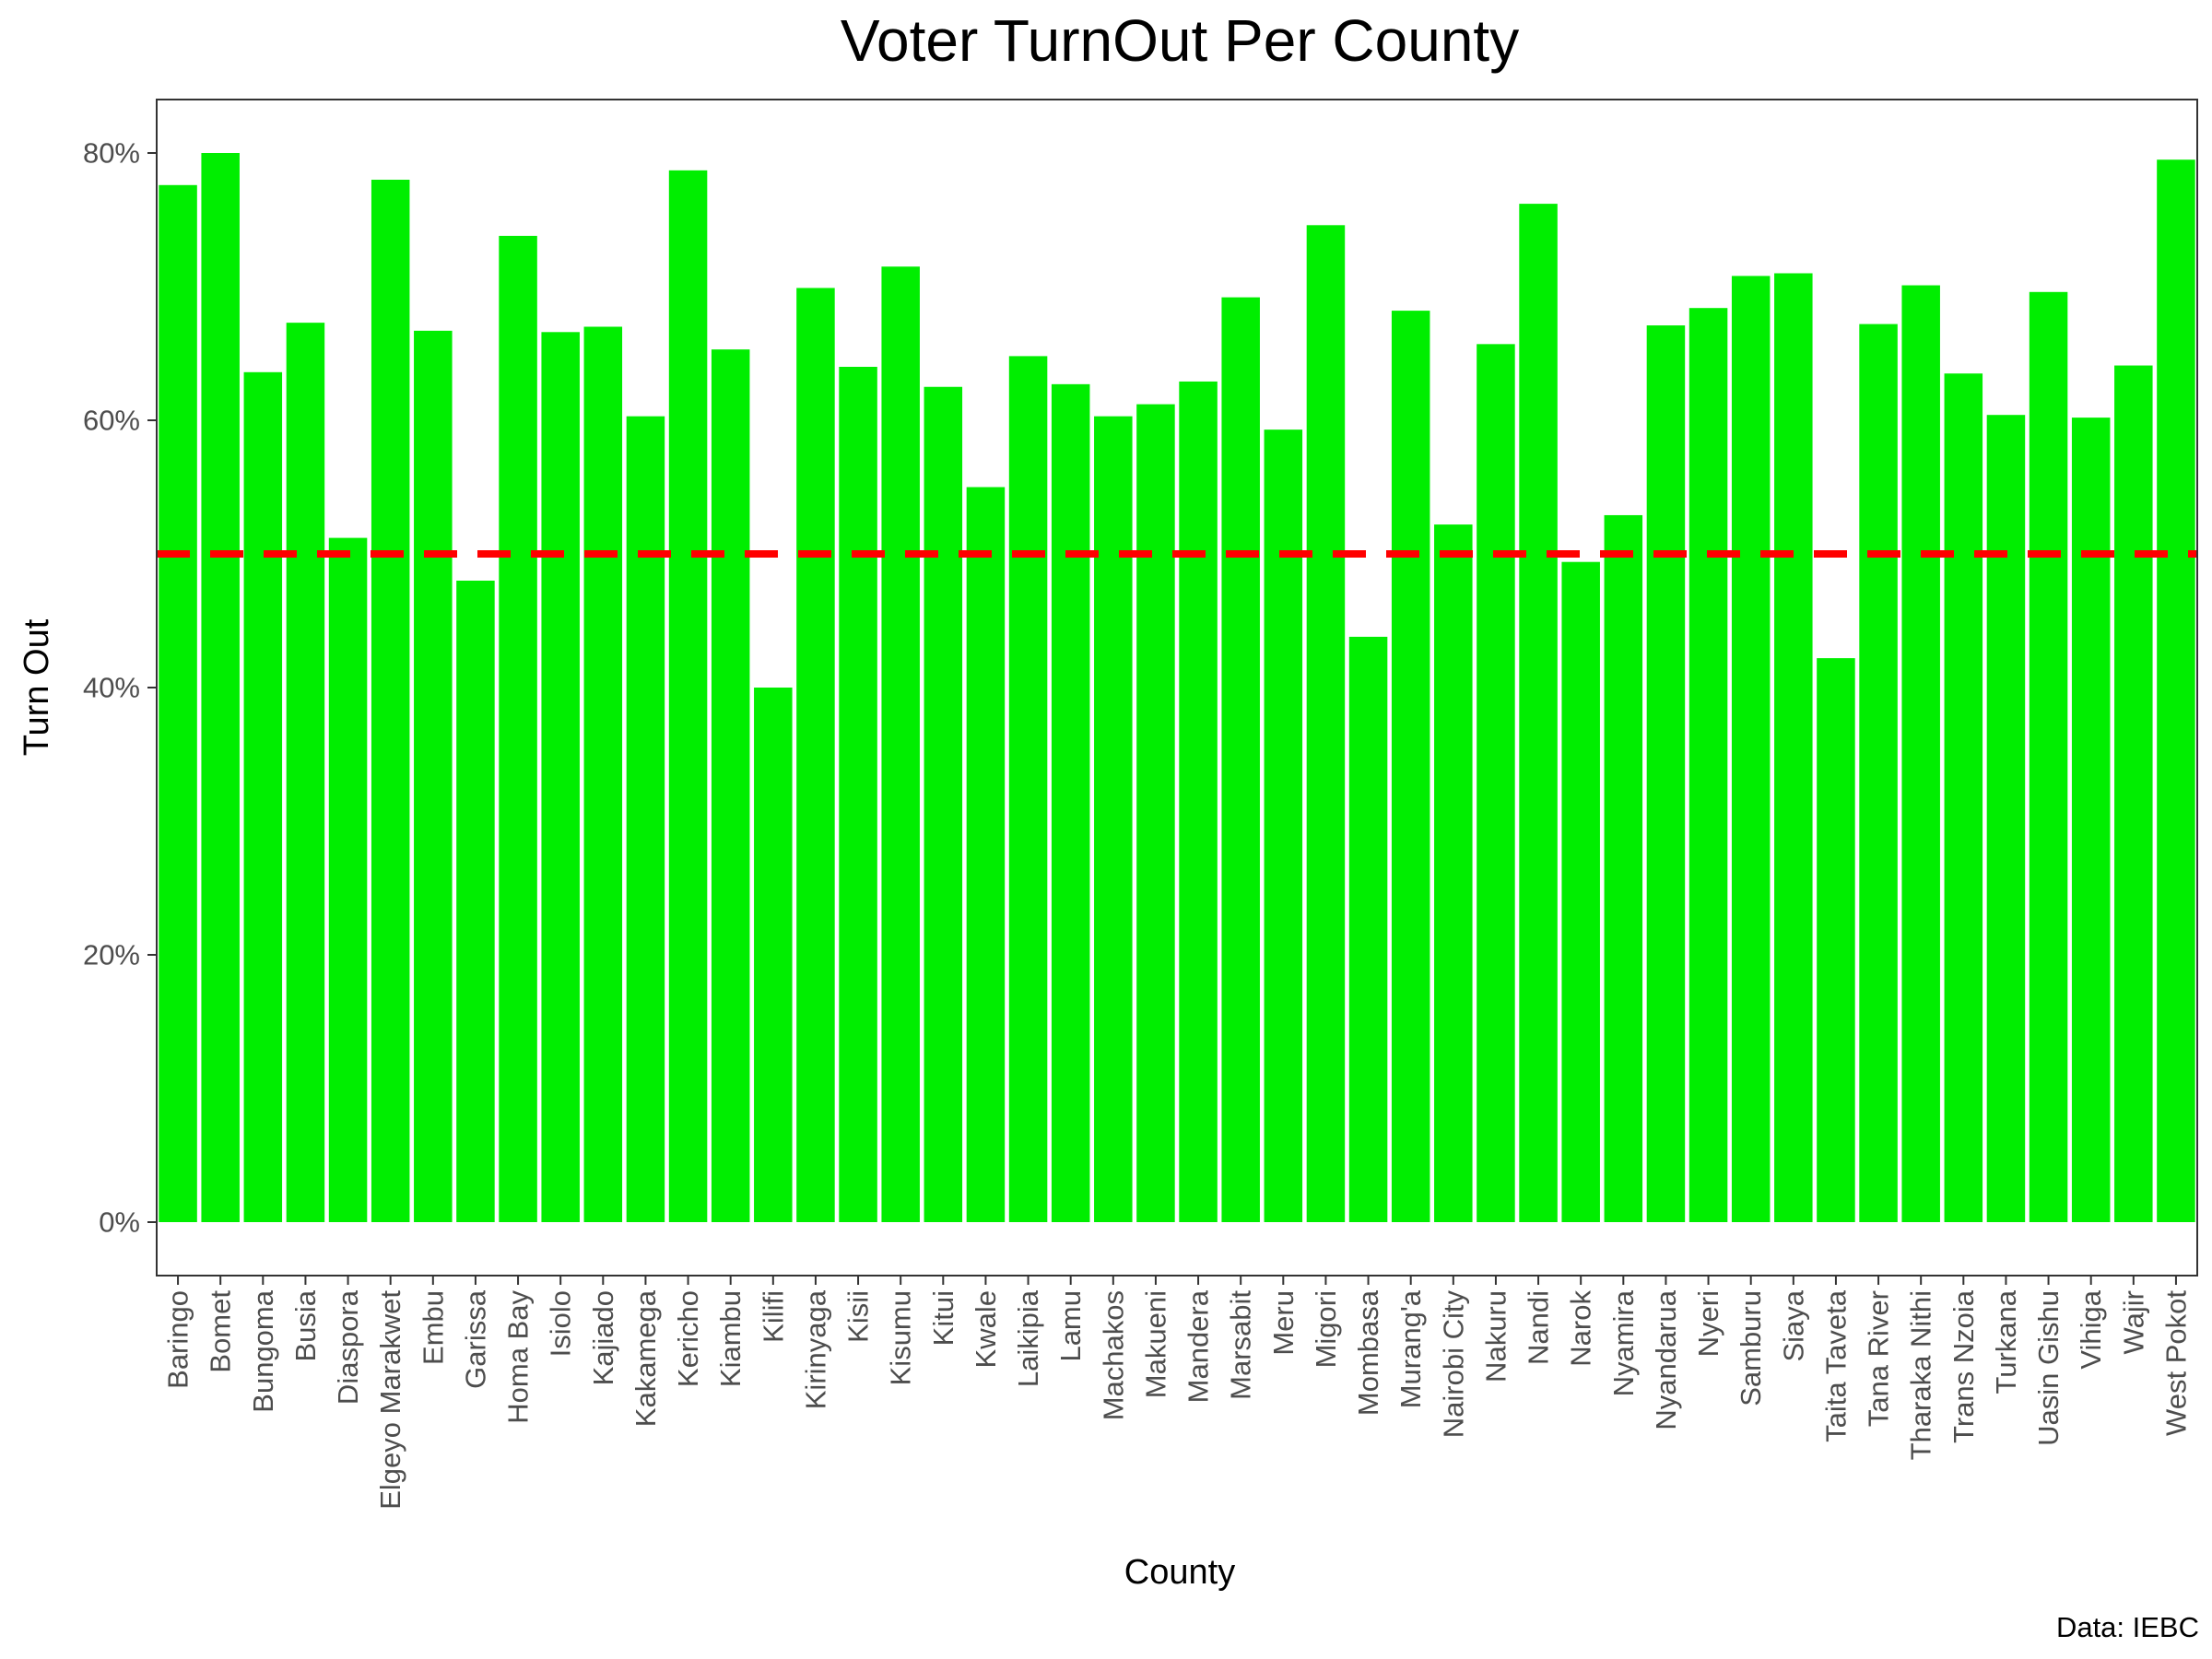  I want to click on x-tick-label: Bomet, so click(221, 1331).